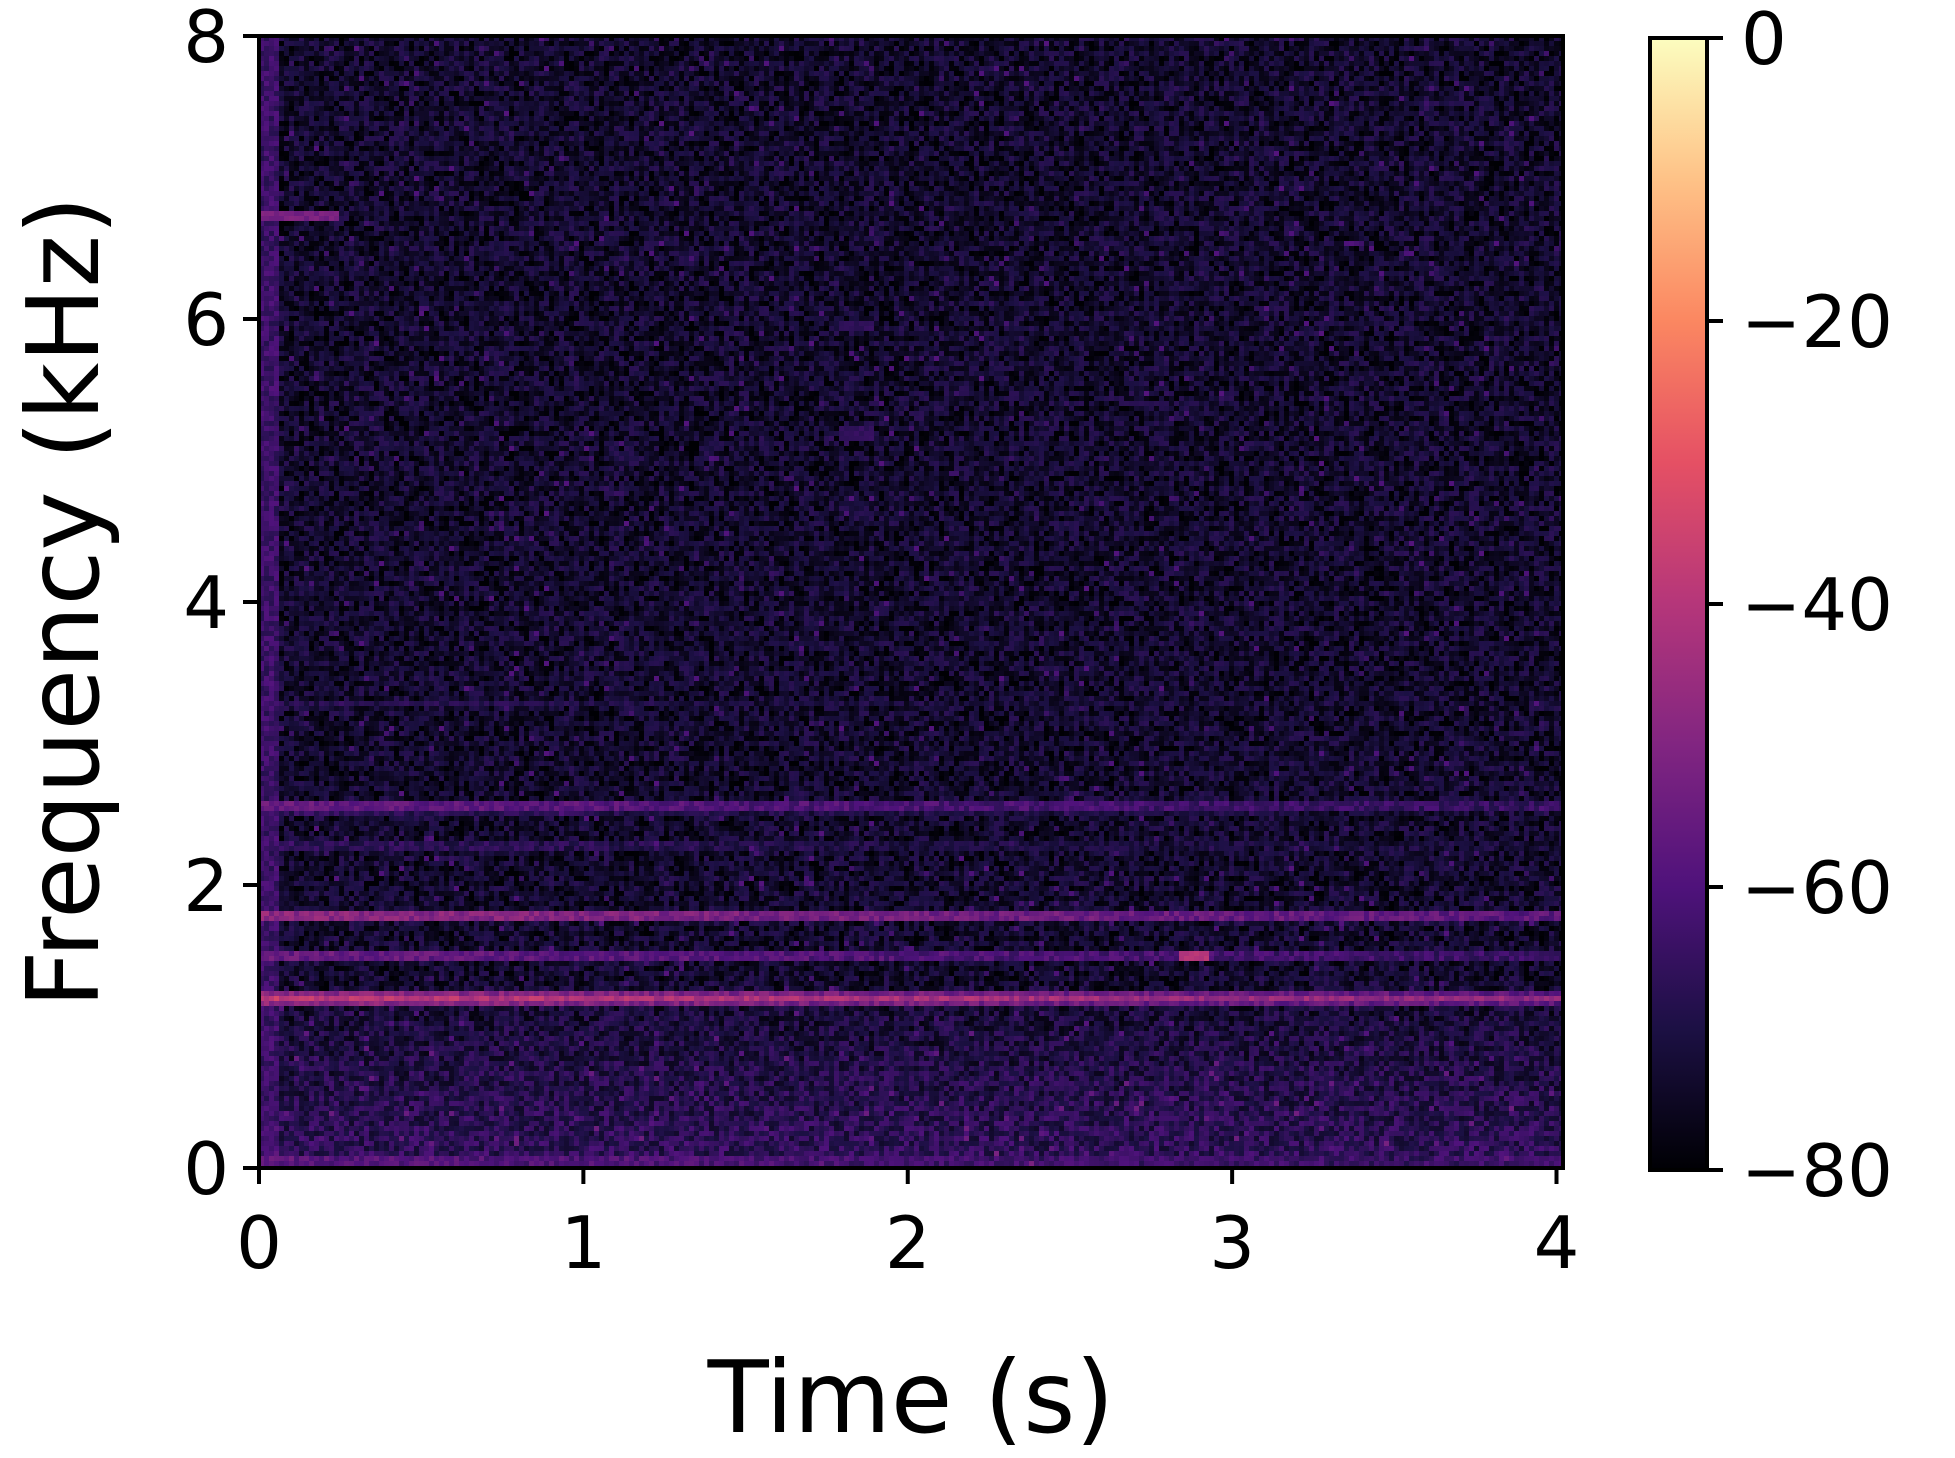 Image resolution: width=1955 pixels, height=1458 pixels. What do you see at coordinates (1817, 605) in the screenshot?
I see `colorbar-tick-label: −40` at bounding box center [1817, 605].